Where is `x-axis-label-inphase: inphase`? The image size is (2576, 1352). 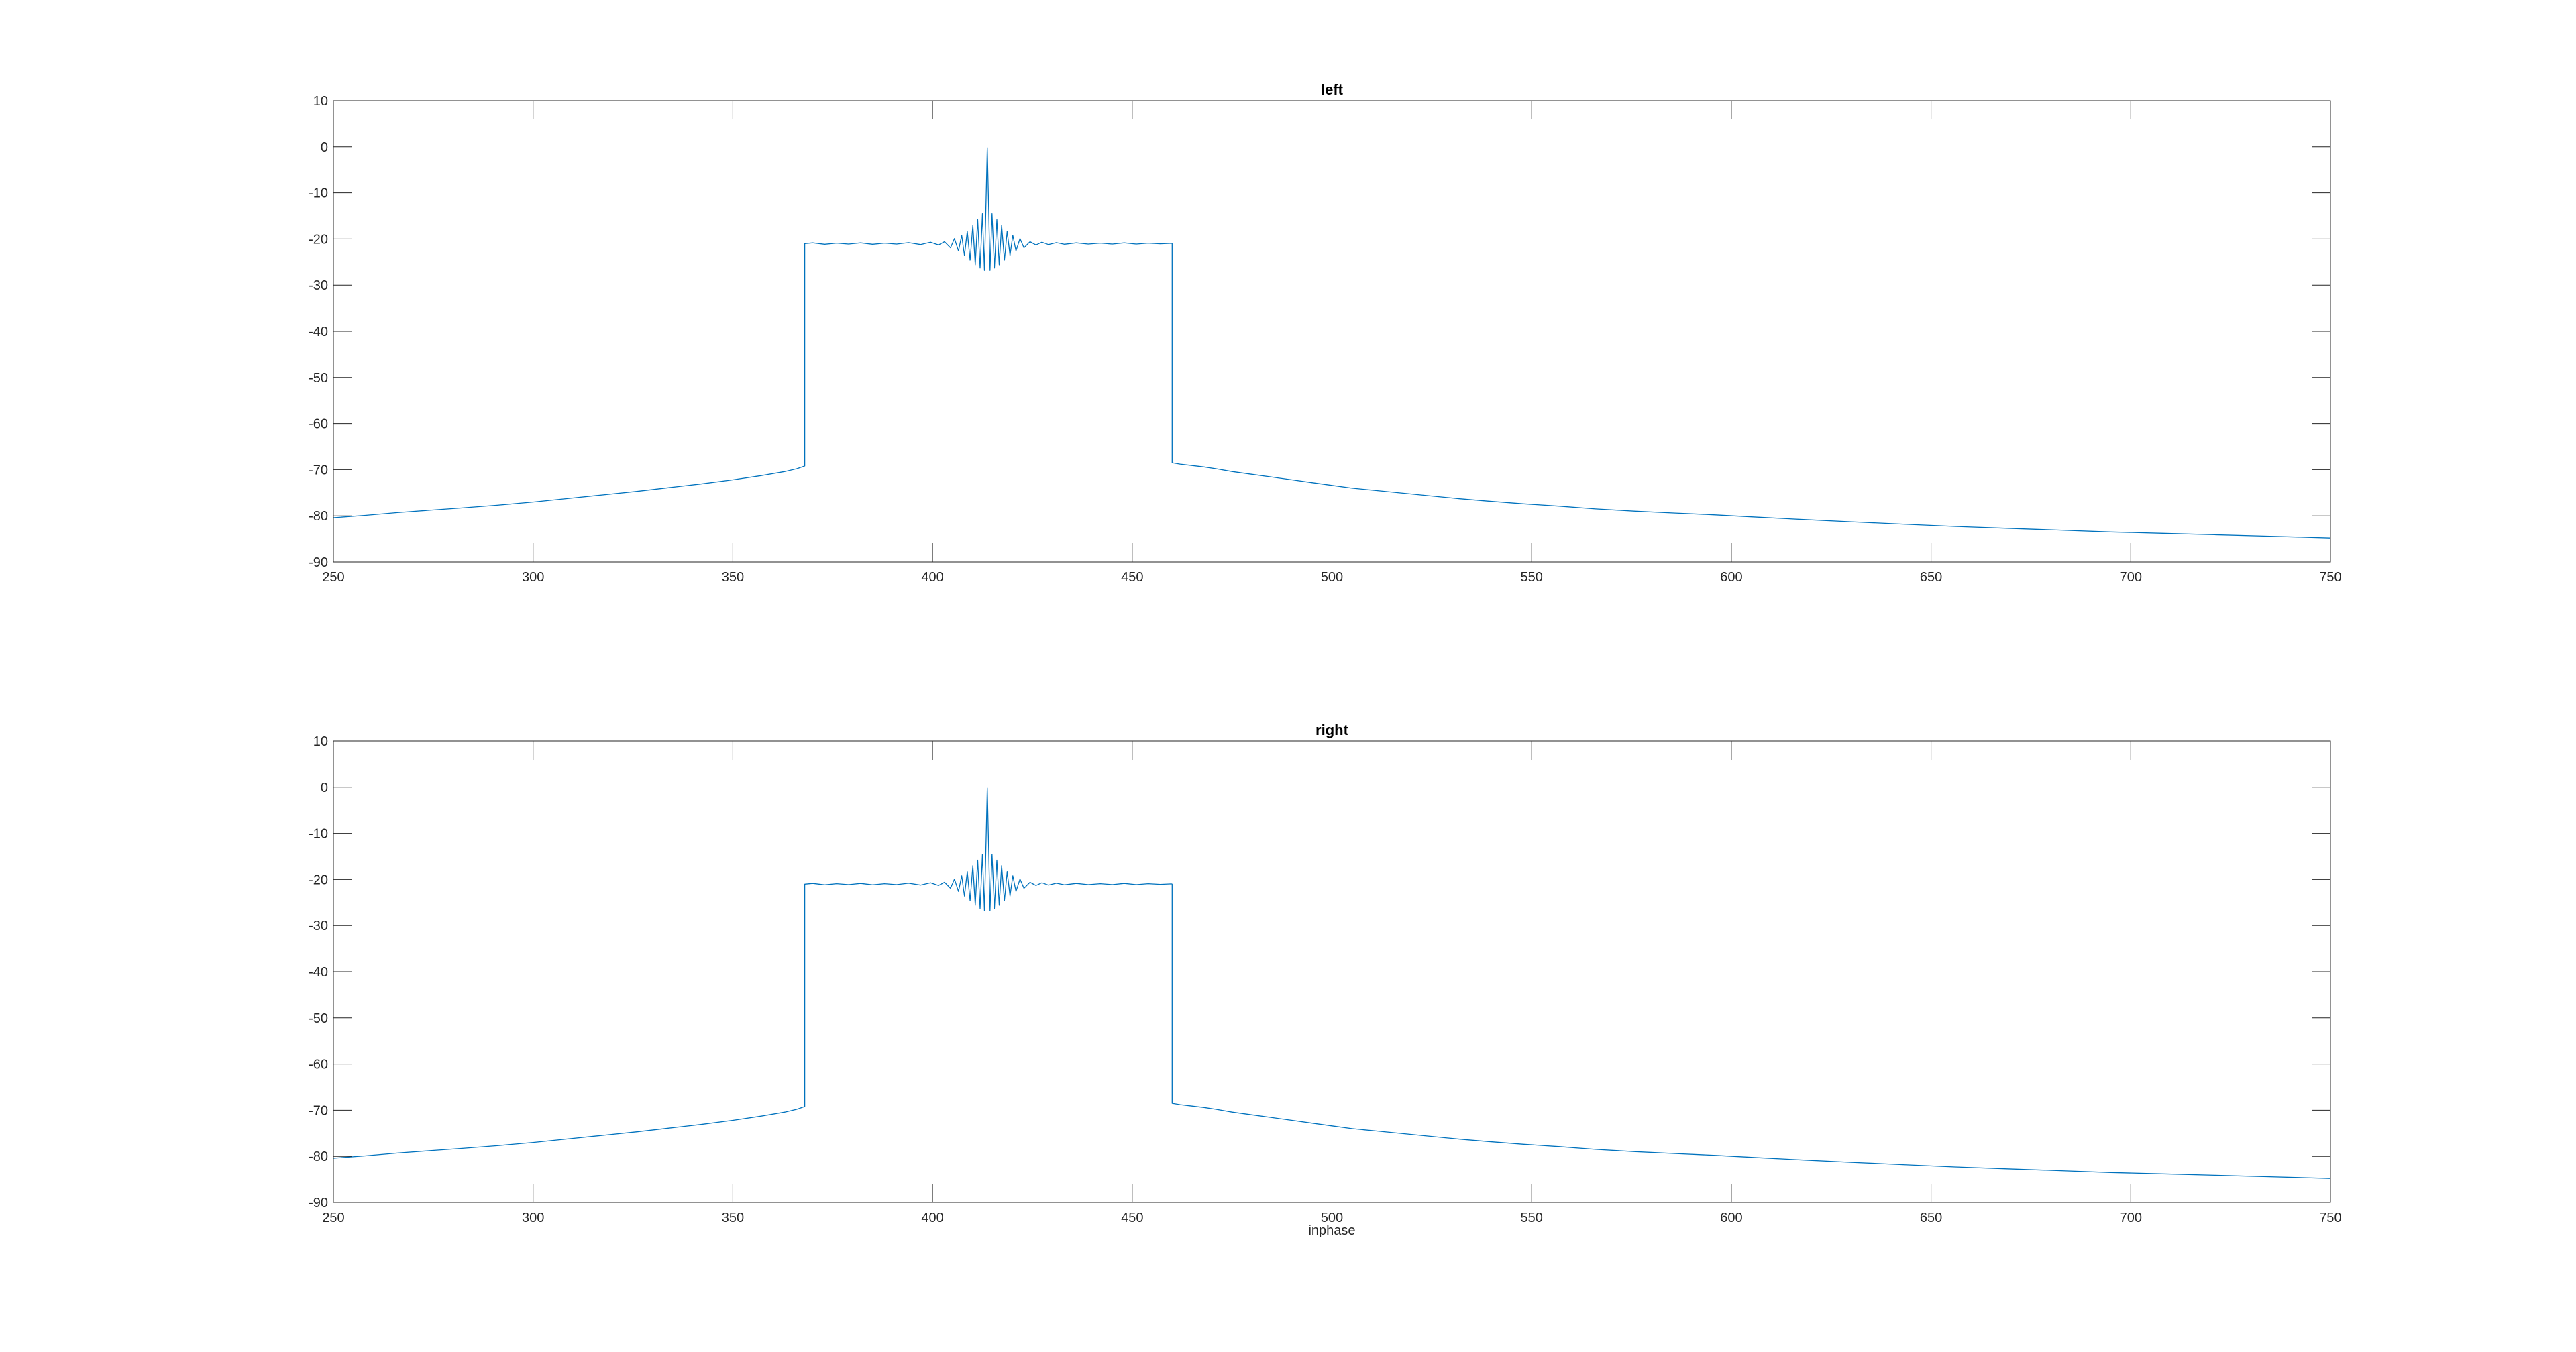
x-axis-label-inphase: inphase is located at coordinates (1332, 1230).